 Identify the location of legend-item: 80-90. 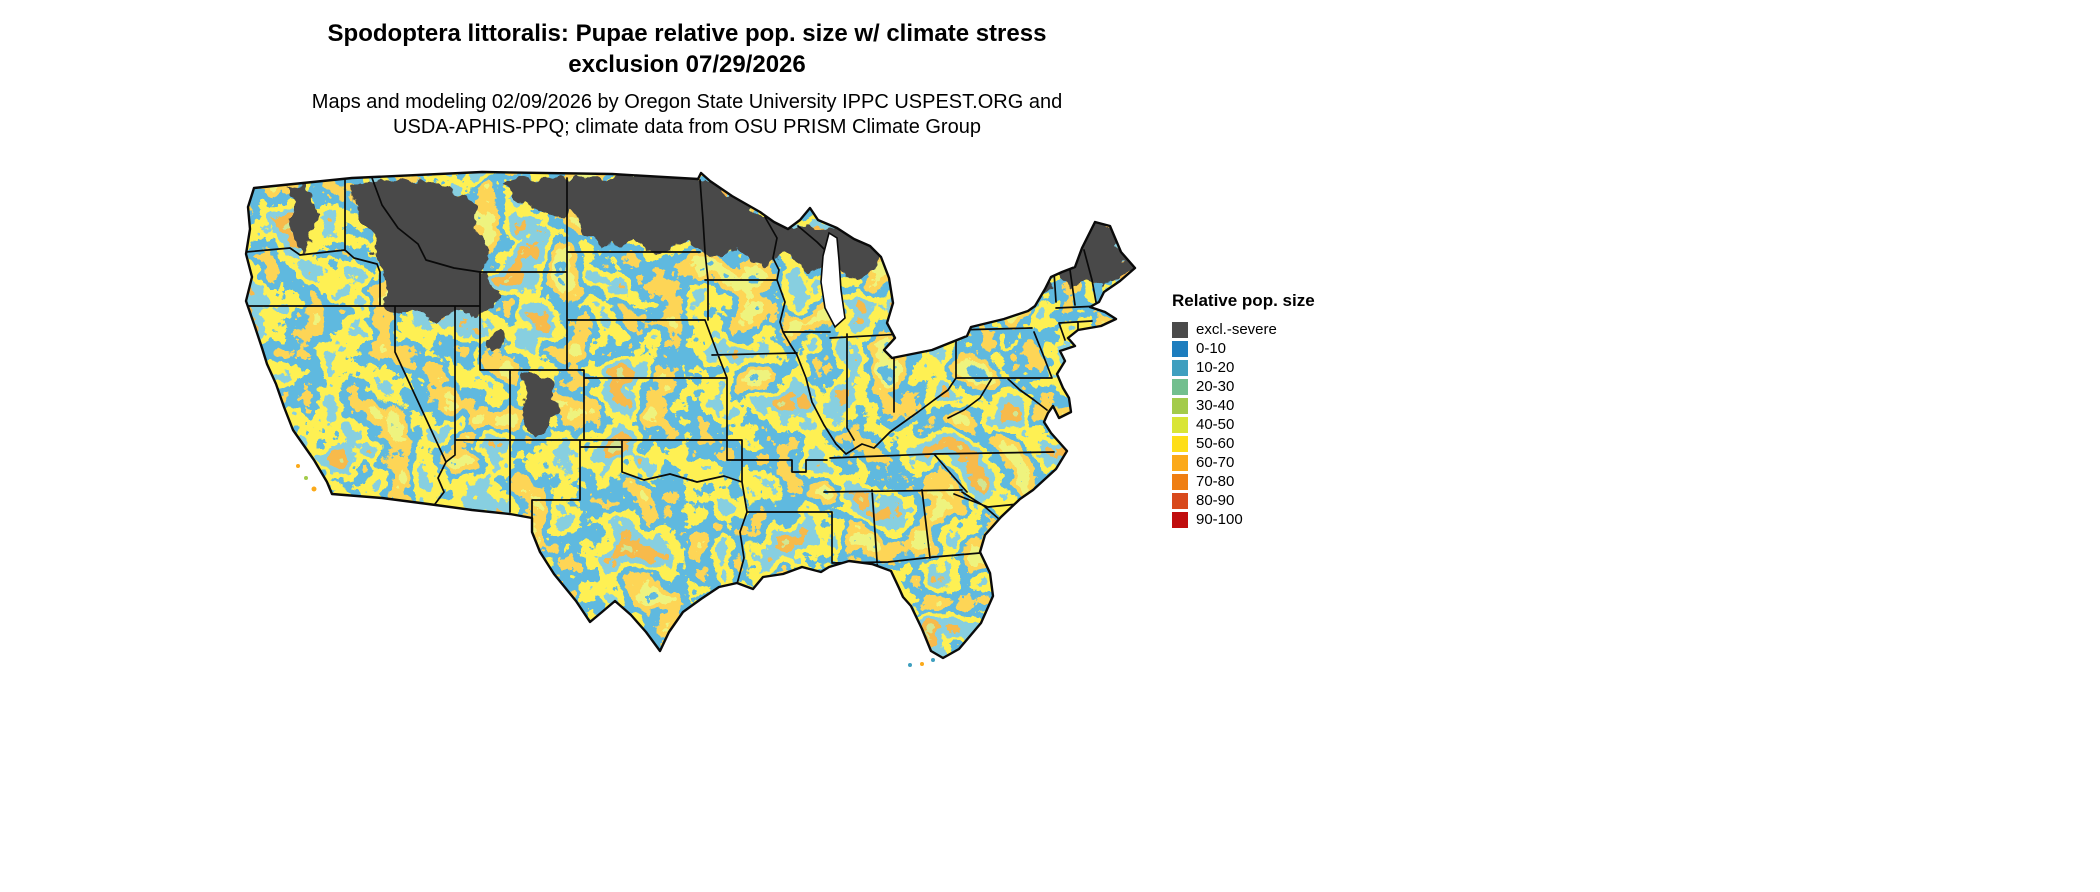
(1277, 500).